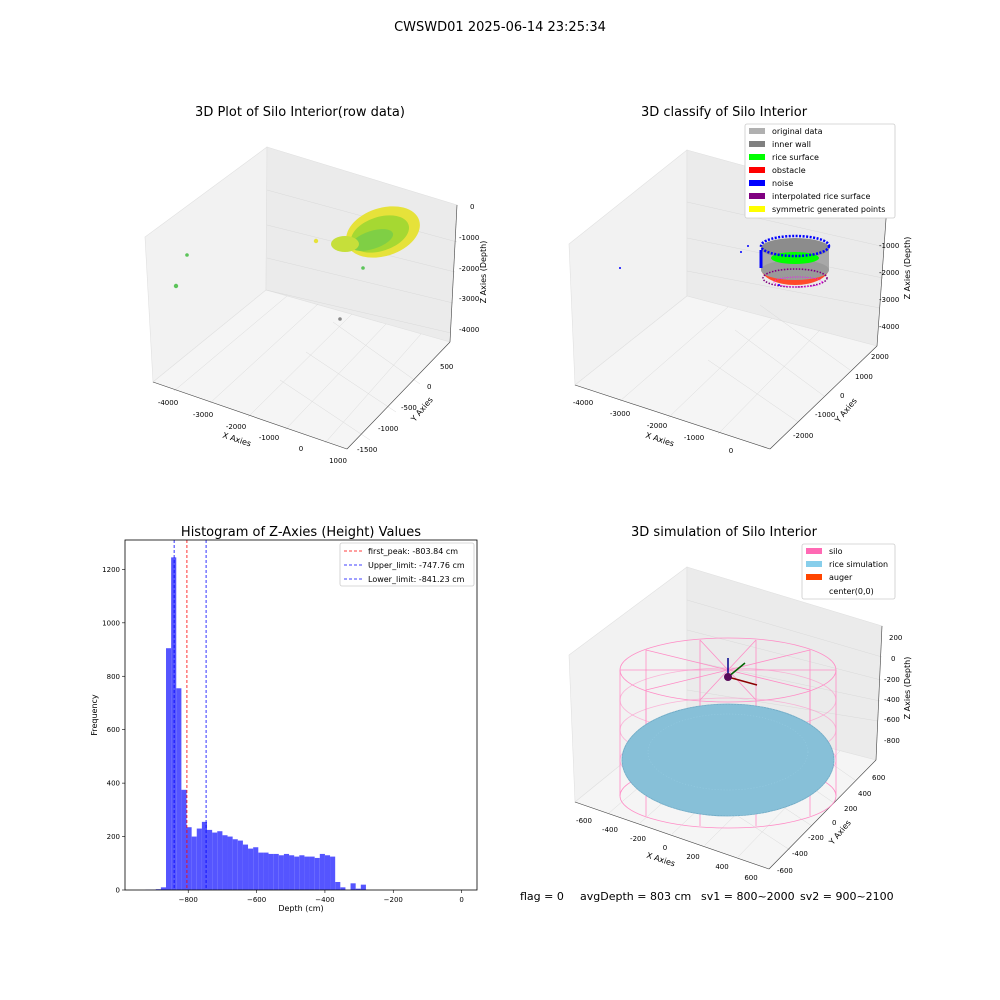 Image resolution: width=1000 pixels, height=1000 pixels. What do you see at coordinates (338, 461) in the screenshot?
I see `svg-text: 1000` at bounding box center [338, 461].